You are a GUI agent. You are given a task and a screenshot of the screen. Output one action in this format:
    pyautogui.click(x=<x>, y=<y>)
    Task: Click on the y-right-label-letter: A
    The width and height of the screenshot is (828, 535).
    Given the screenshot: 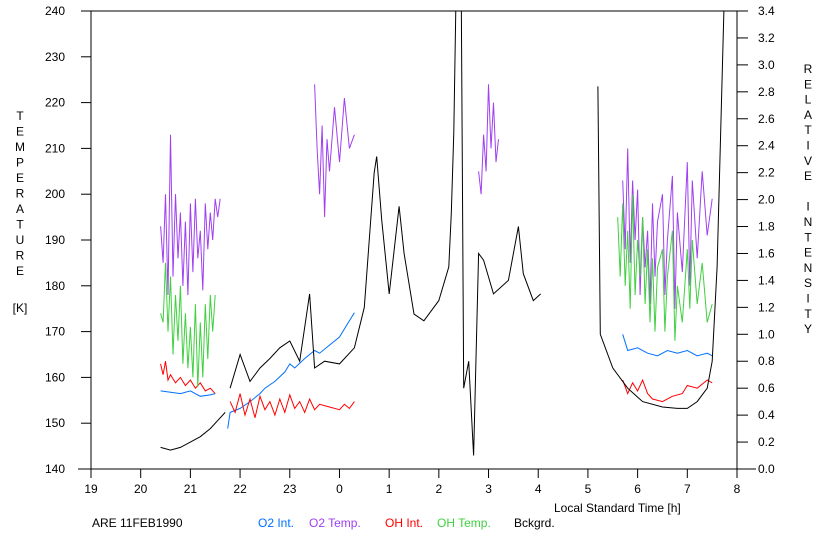 What is the action you would take?
    pyautogui.click(x=808, y=115)
    